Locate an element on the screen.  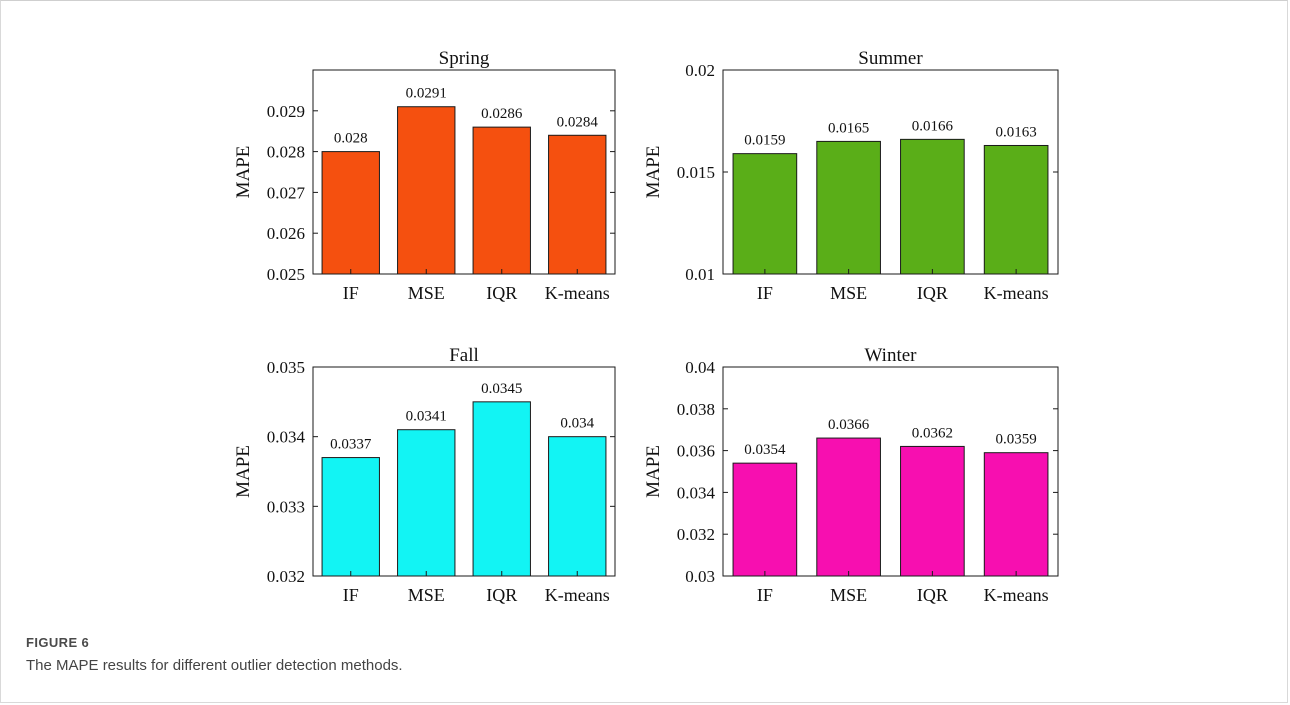
data-label: 0.0286 is located at coordinates (502, 114).